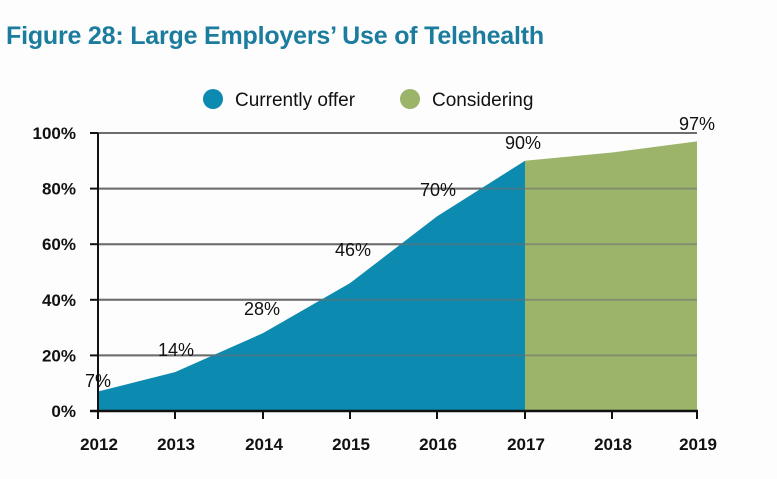  What do you see at coordinates (611, 276) in the screenshot?
I see `area-considering` at bounding box center [611, 276].